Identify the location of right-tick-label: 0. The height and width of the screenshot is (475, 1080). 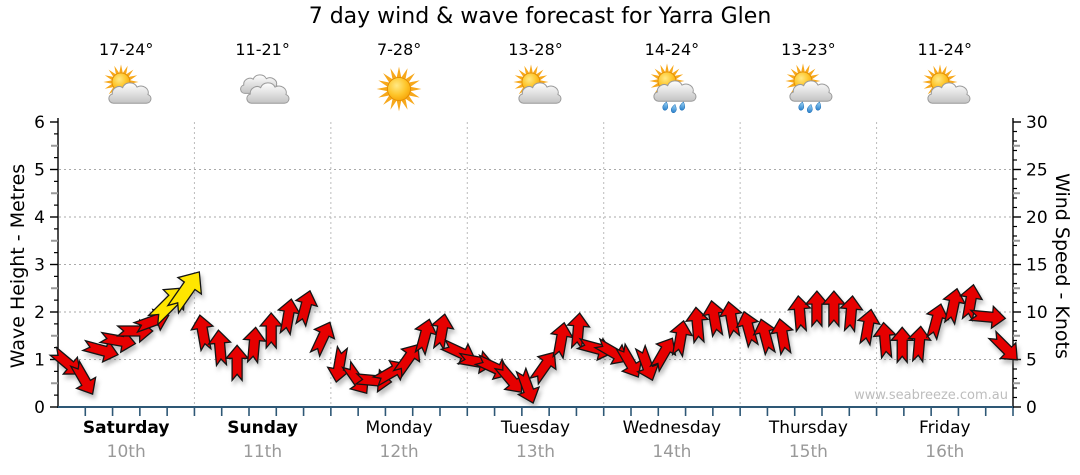
(1031, 408).